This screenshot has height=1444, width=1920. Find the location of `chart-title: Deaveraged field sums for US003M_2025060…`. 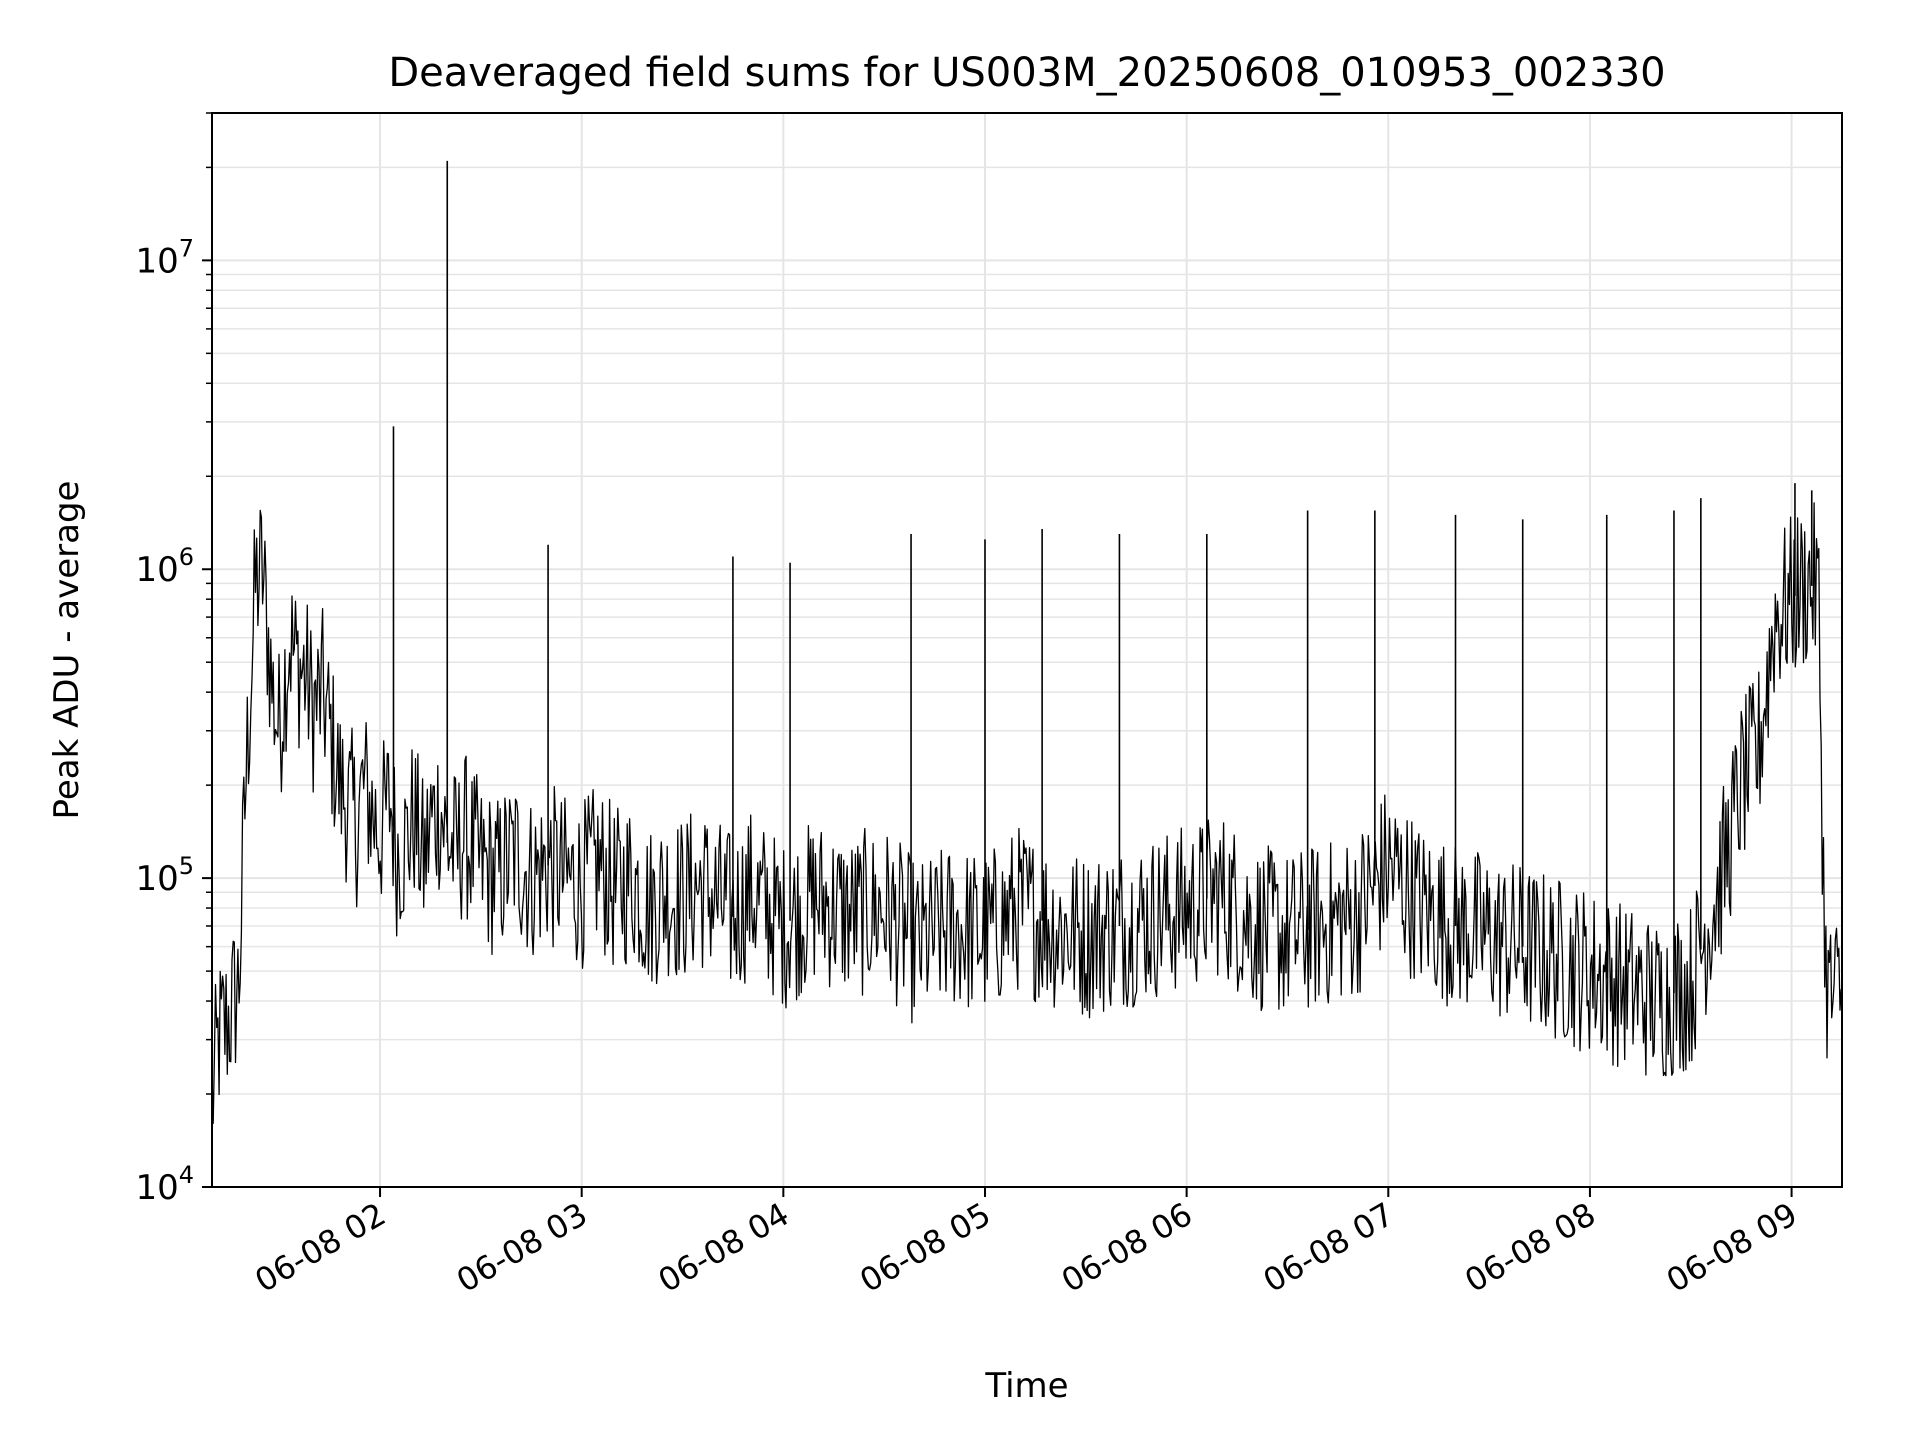

chart-title: Deaveraged field sums for US003M_2025060… is located at coordinates (1026, 73).